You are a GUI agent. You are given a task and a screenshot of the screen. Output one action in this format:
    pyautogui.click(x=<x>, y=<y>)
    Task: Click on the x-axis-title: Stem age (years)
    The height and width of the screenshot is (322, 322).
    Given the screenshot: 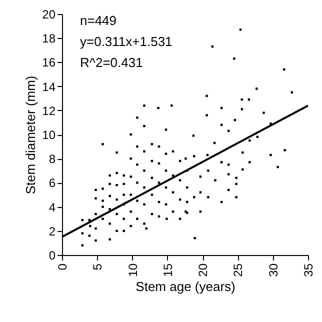 What is the action you would take?
    pyautogui.click(x=186, y=286)
    